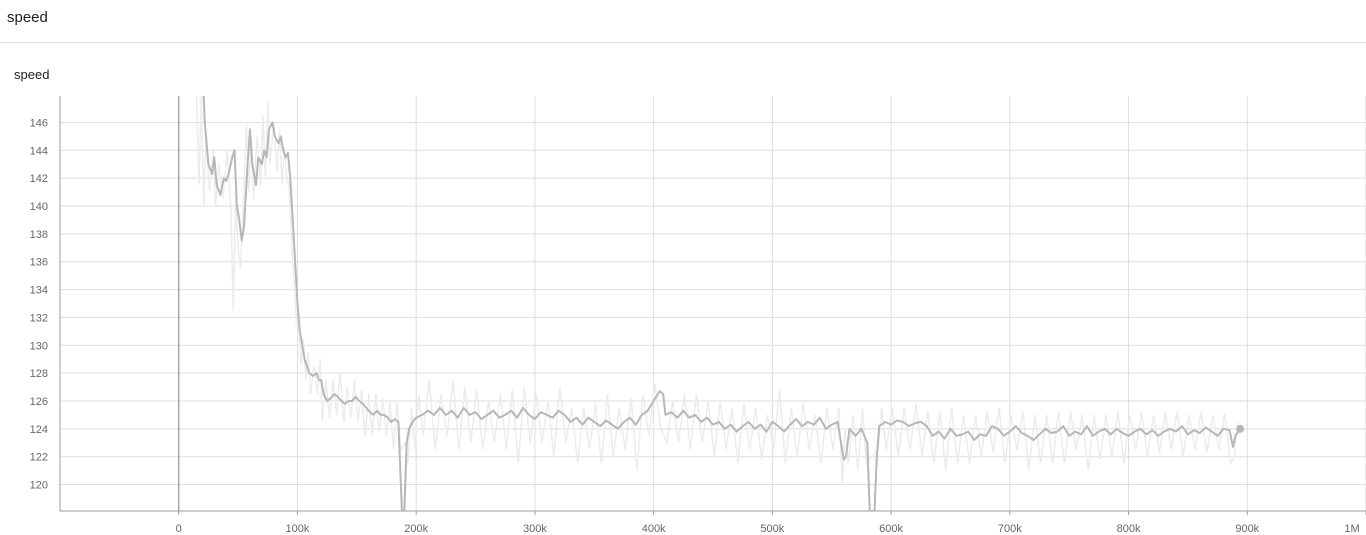  What do you see at coordinates (179, 529) in the screenshot?
I see `x-tick-label: 0` at bounding box center [179, 529].